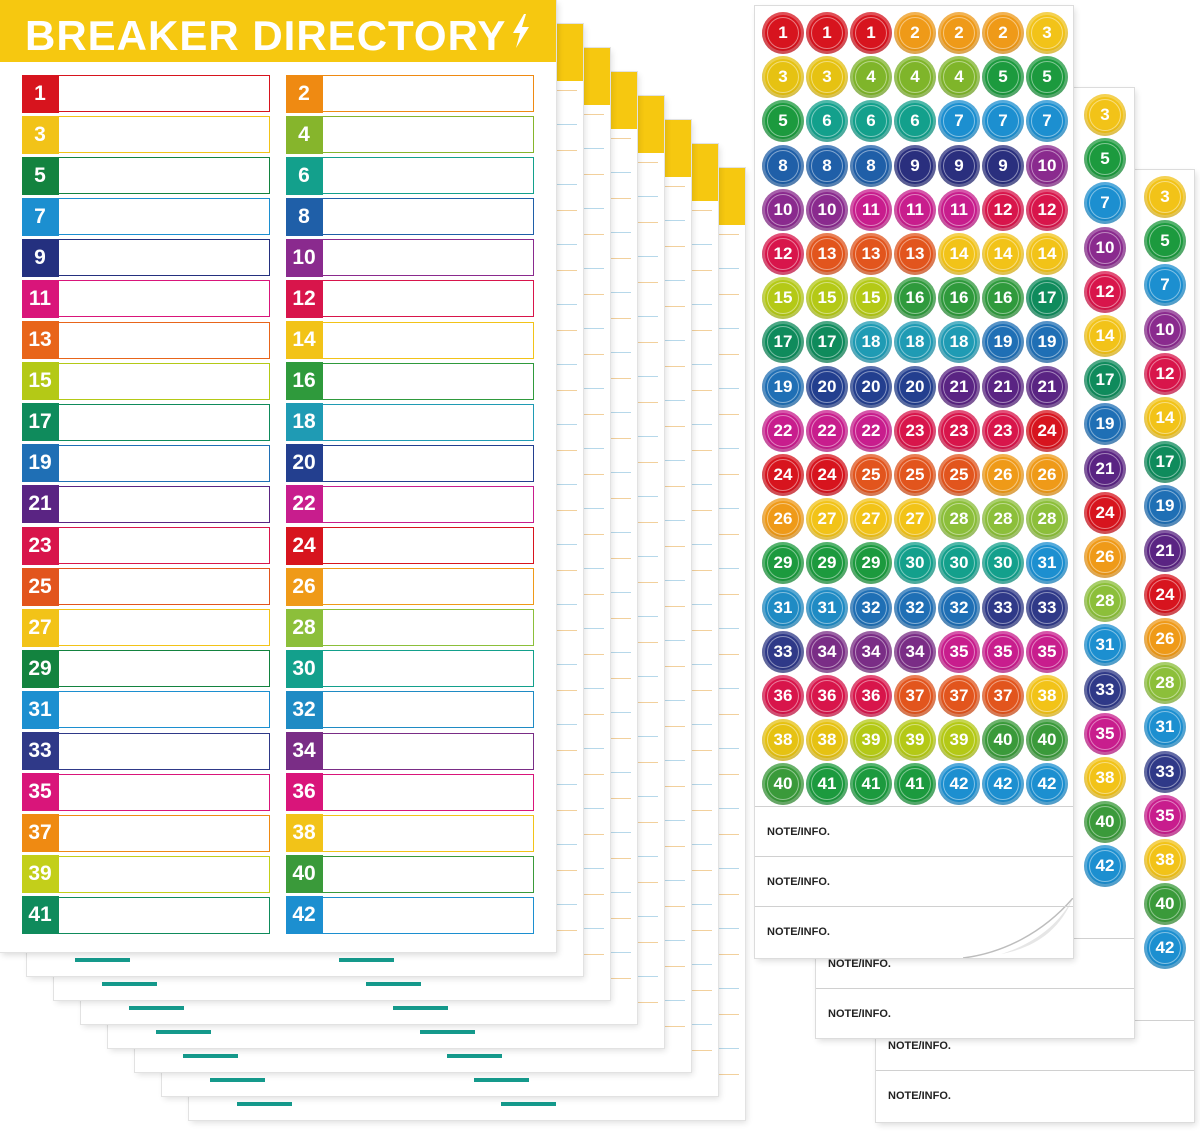  I want to click on number-sticker: 29, so click(871, 563).